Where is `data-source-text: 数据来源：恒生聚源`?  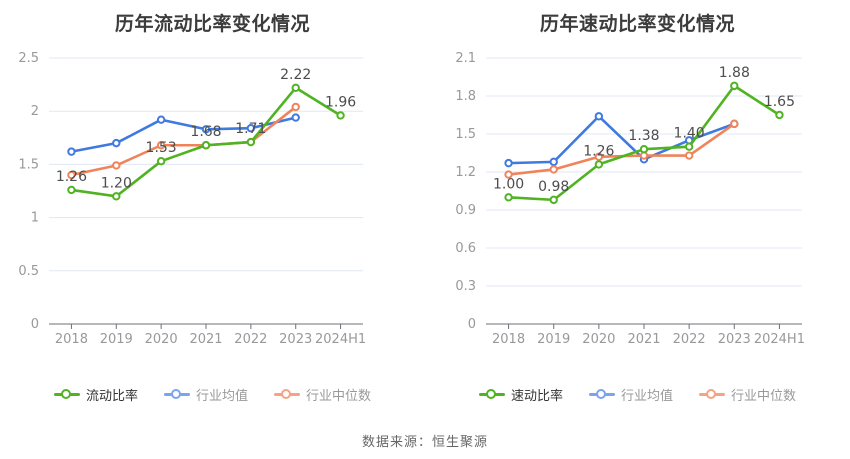 data-source-text: 数据来源：恒生聚源 is located at coordinates (424, 442).